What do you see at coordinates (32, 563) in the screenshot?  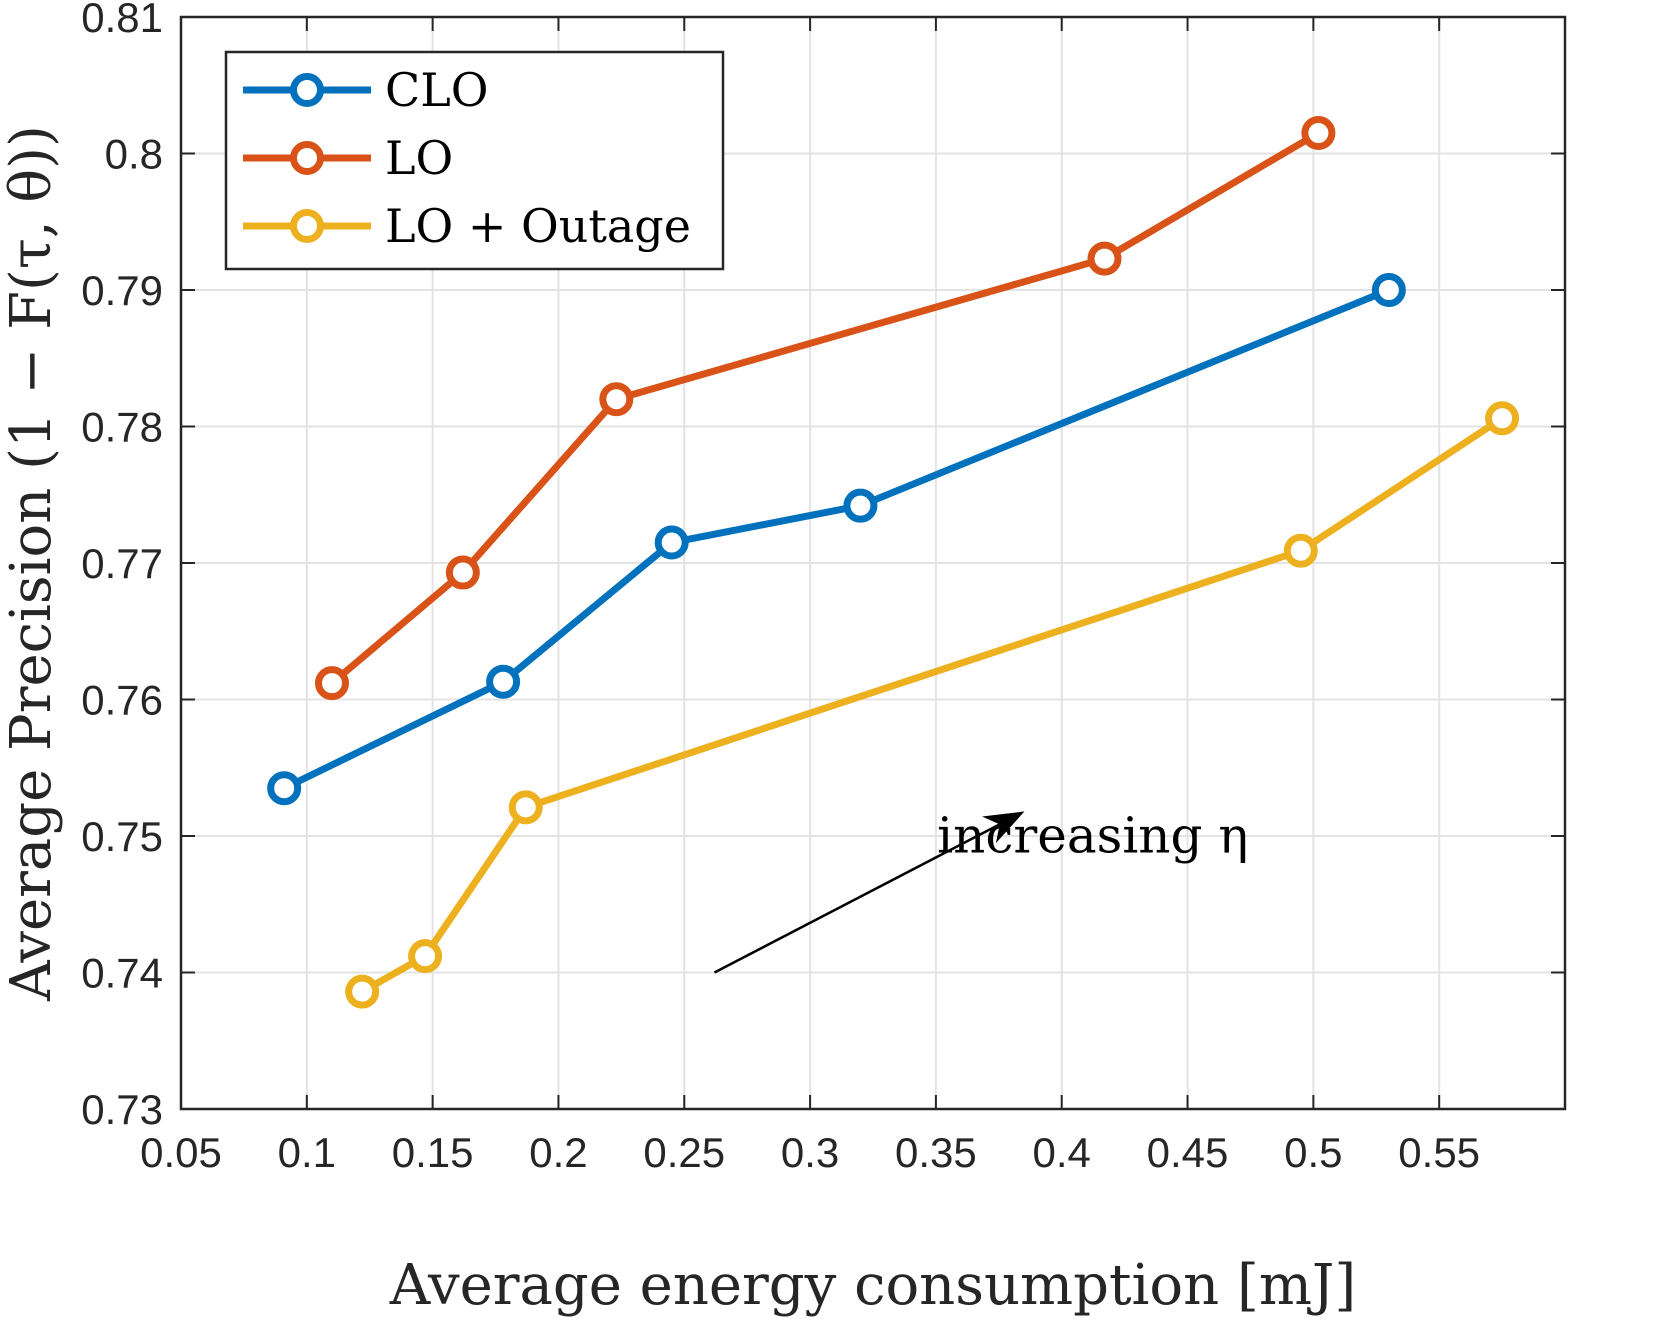 I see `y-axis-label: Average Precision (1 − F(τ, θ))` at bounding box center [32, 563].